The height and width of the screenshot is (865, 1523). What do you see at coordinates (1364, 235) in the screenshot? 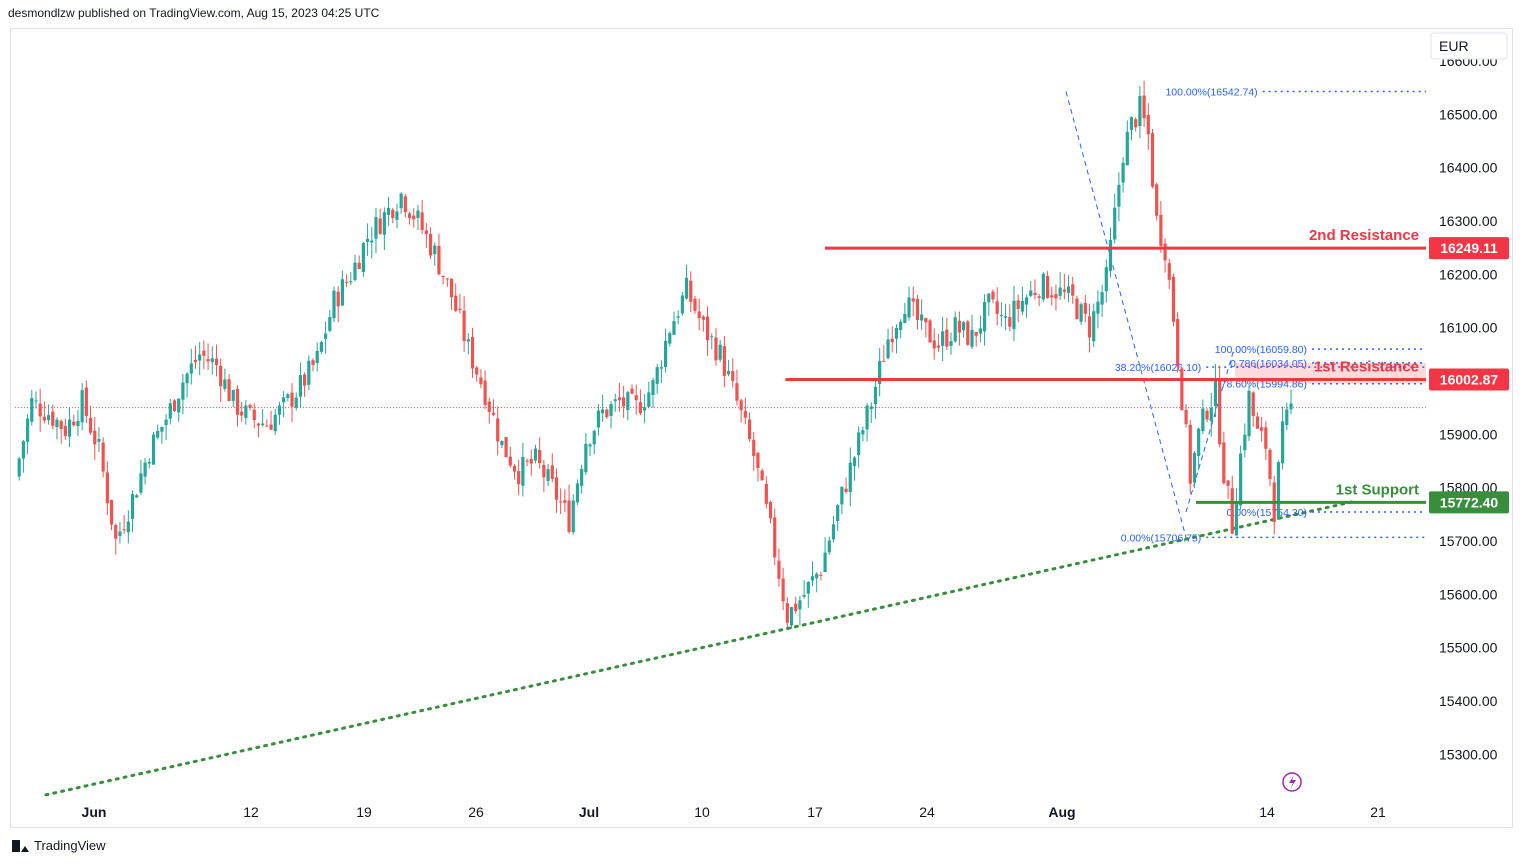
I see `level-name: 2nd Resistance` at bounding box center [1364, 235].